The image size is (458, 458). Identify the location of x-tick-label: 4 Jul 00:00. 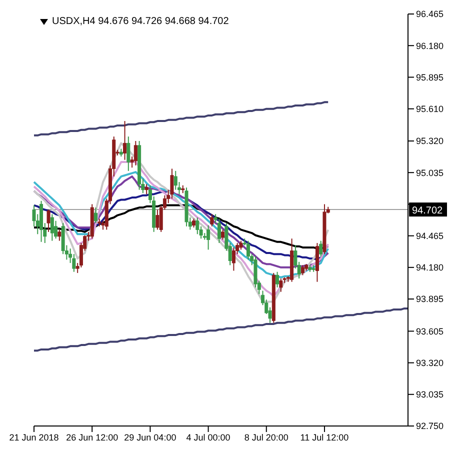
(208, 437).